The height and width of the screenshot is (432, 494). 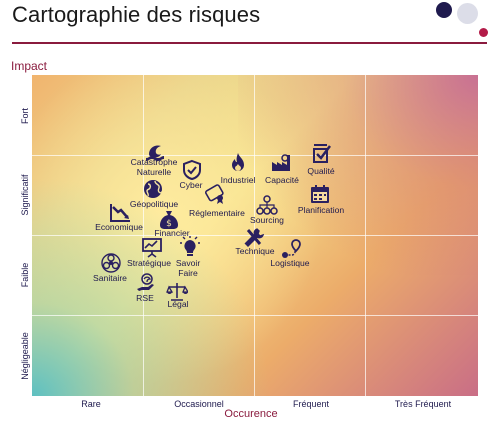 I want to click on y-level-significatif: Significatif, so click(x=25, y=195).